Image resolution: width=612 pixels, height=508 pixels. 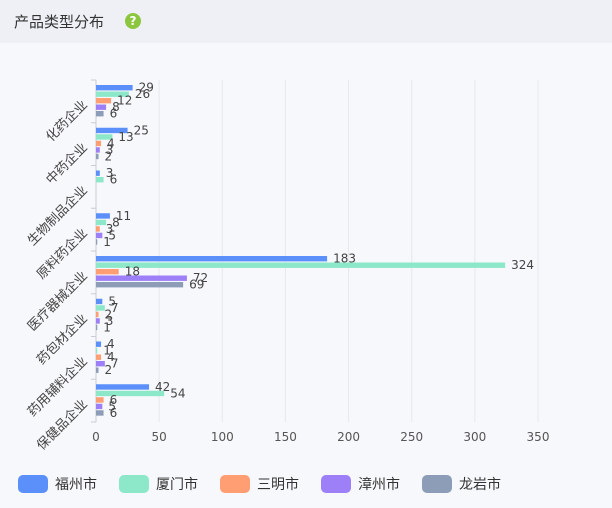 What do you see at coordinates (379, 485) in the screenshot?
I see `legend-label: 漳州市` at bounding box center [379, 485].